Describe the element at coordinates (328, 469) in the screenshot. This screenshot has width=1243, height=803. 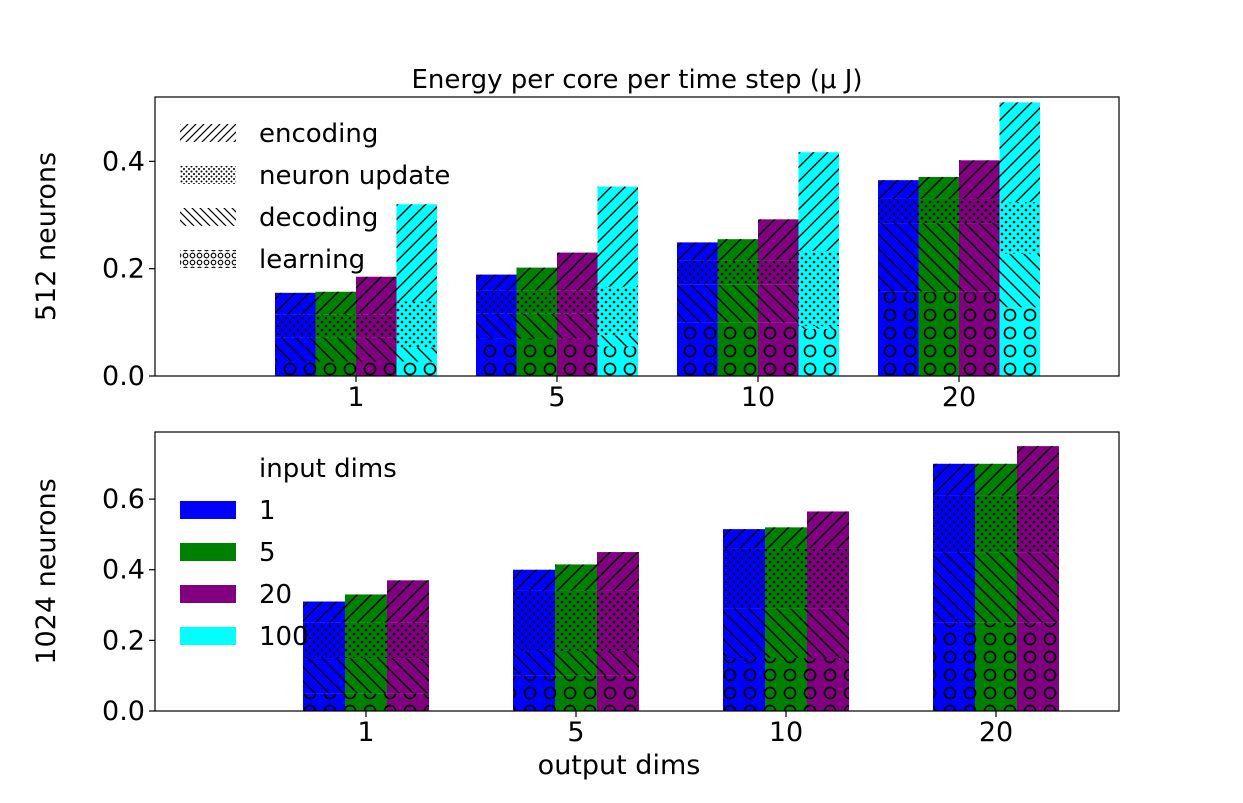
I see `legend-title: input dims` at that location.